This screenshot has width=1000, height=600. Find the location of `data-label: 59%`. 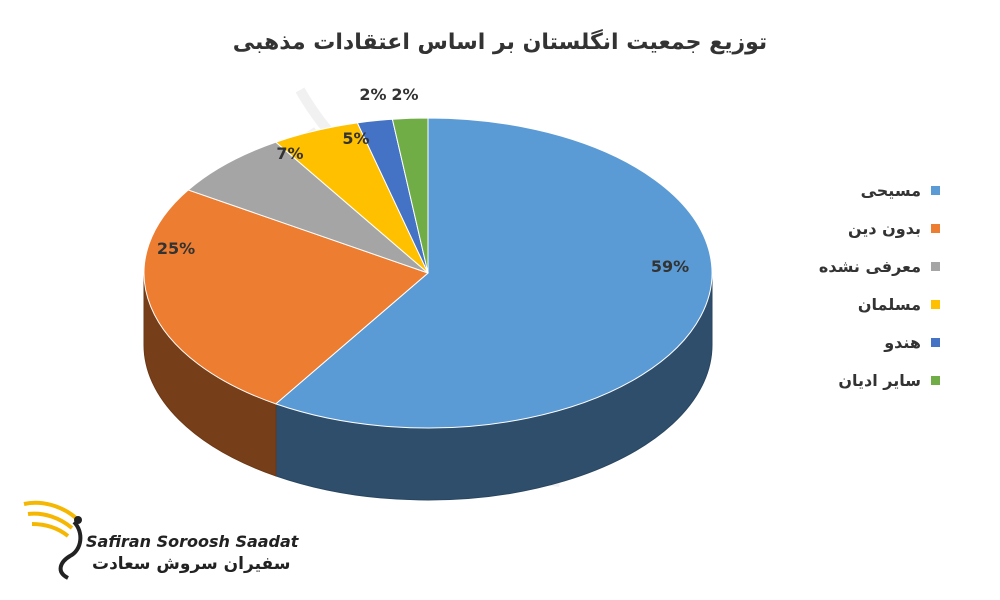

data-label: 59% is located at coordinates (670, 266).